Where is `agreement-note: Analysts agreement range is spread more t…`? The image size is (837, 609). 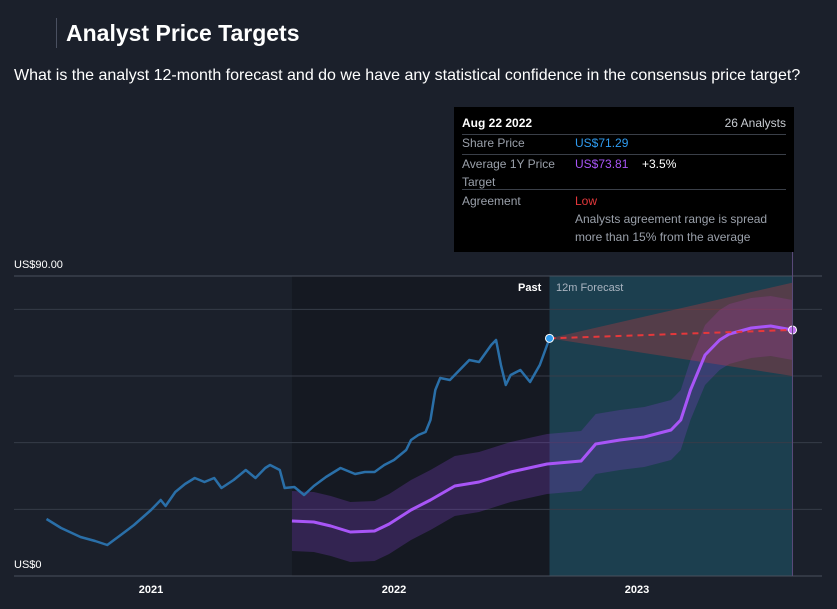
agreement-note: Analysts agreement range is spread more t… is located at coordinates (671, 228).